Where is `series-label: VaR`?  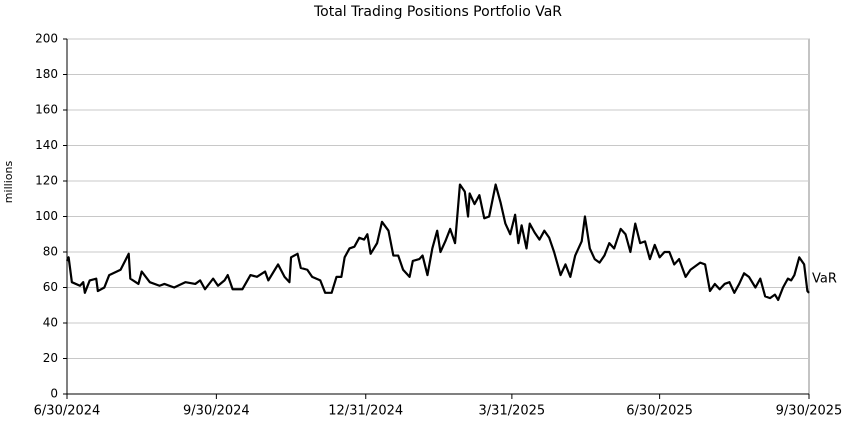 series-label: VaR is located at coordinates (824, 278).